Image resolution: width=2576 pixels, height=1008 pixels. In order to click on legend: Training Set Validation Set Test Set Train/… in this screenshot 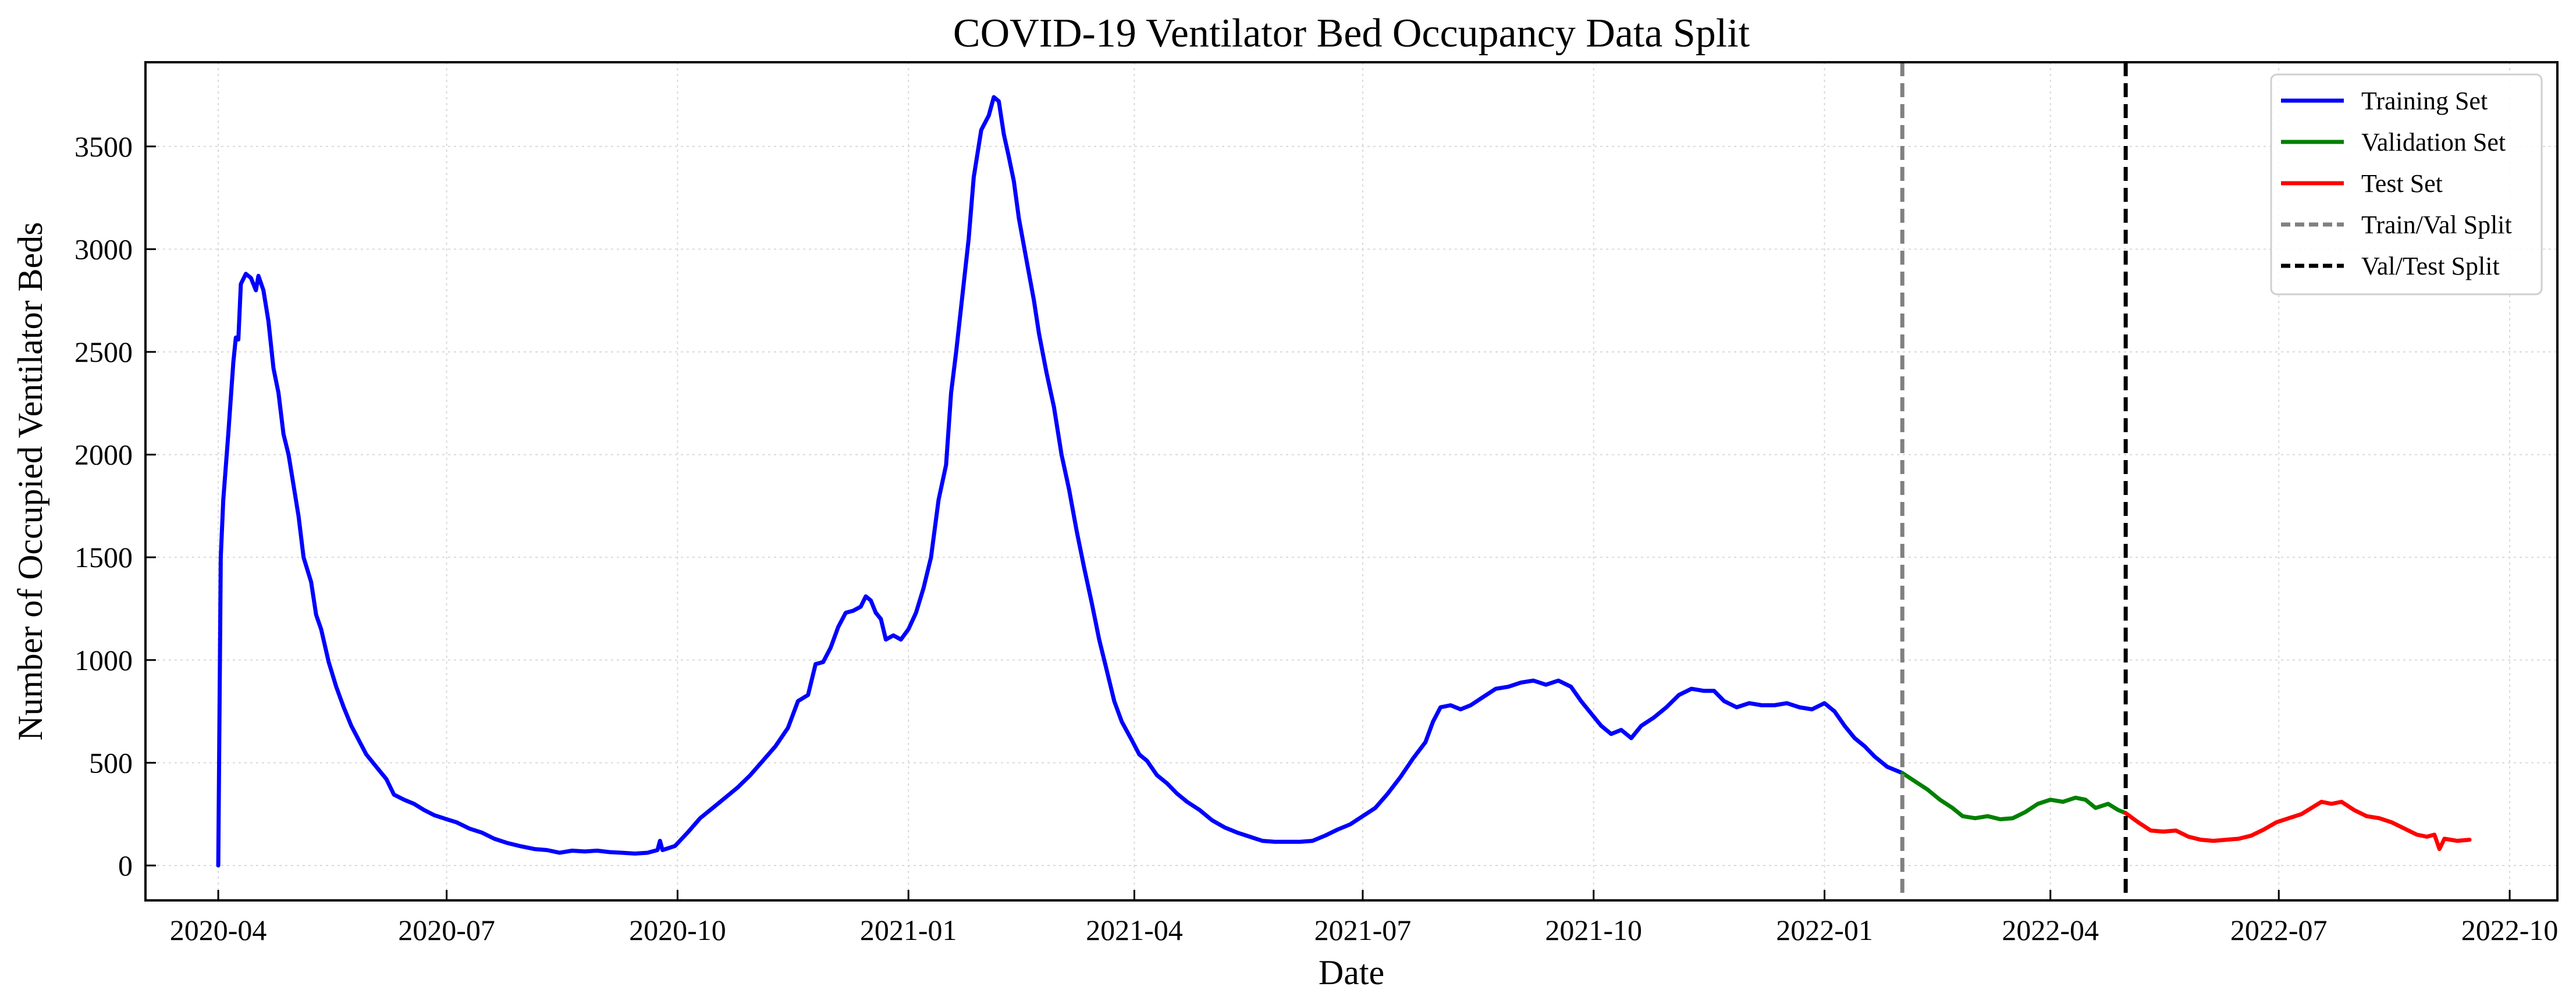, I will do `click(2406, 184)`.